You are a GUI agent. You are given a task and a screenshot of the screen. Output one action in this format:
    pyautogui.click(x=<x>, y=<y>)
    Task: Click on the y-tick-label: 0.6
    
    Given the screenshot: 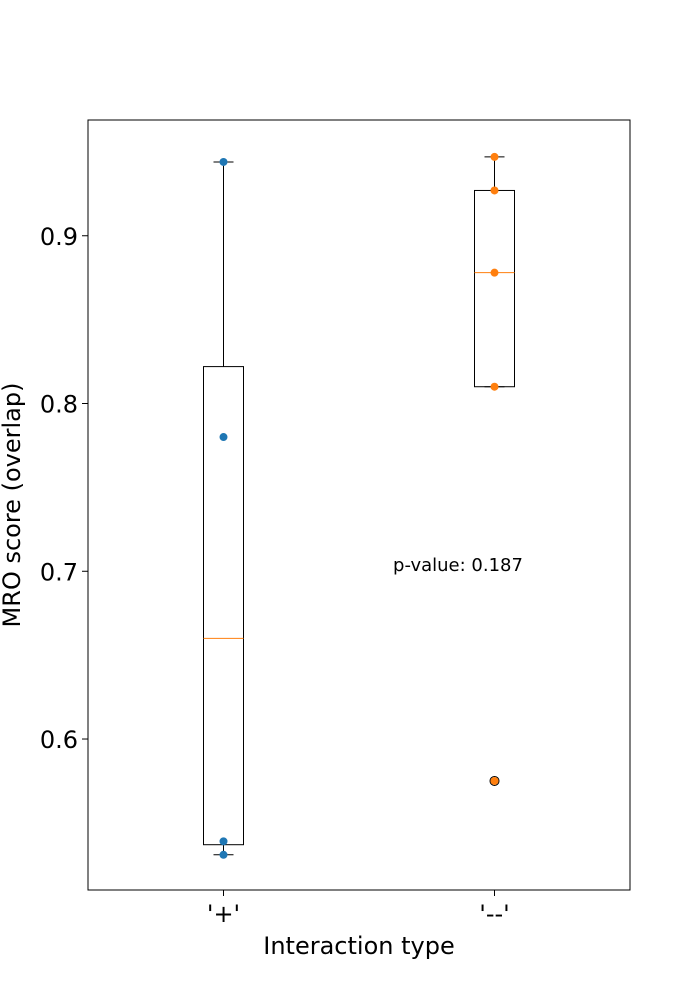 What is the action you would take?
    pyautogui.click(x=59, y=740)
    